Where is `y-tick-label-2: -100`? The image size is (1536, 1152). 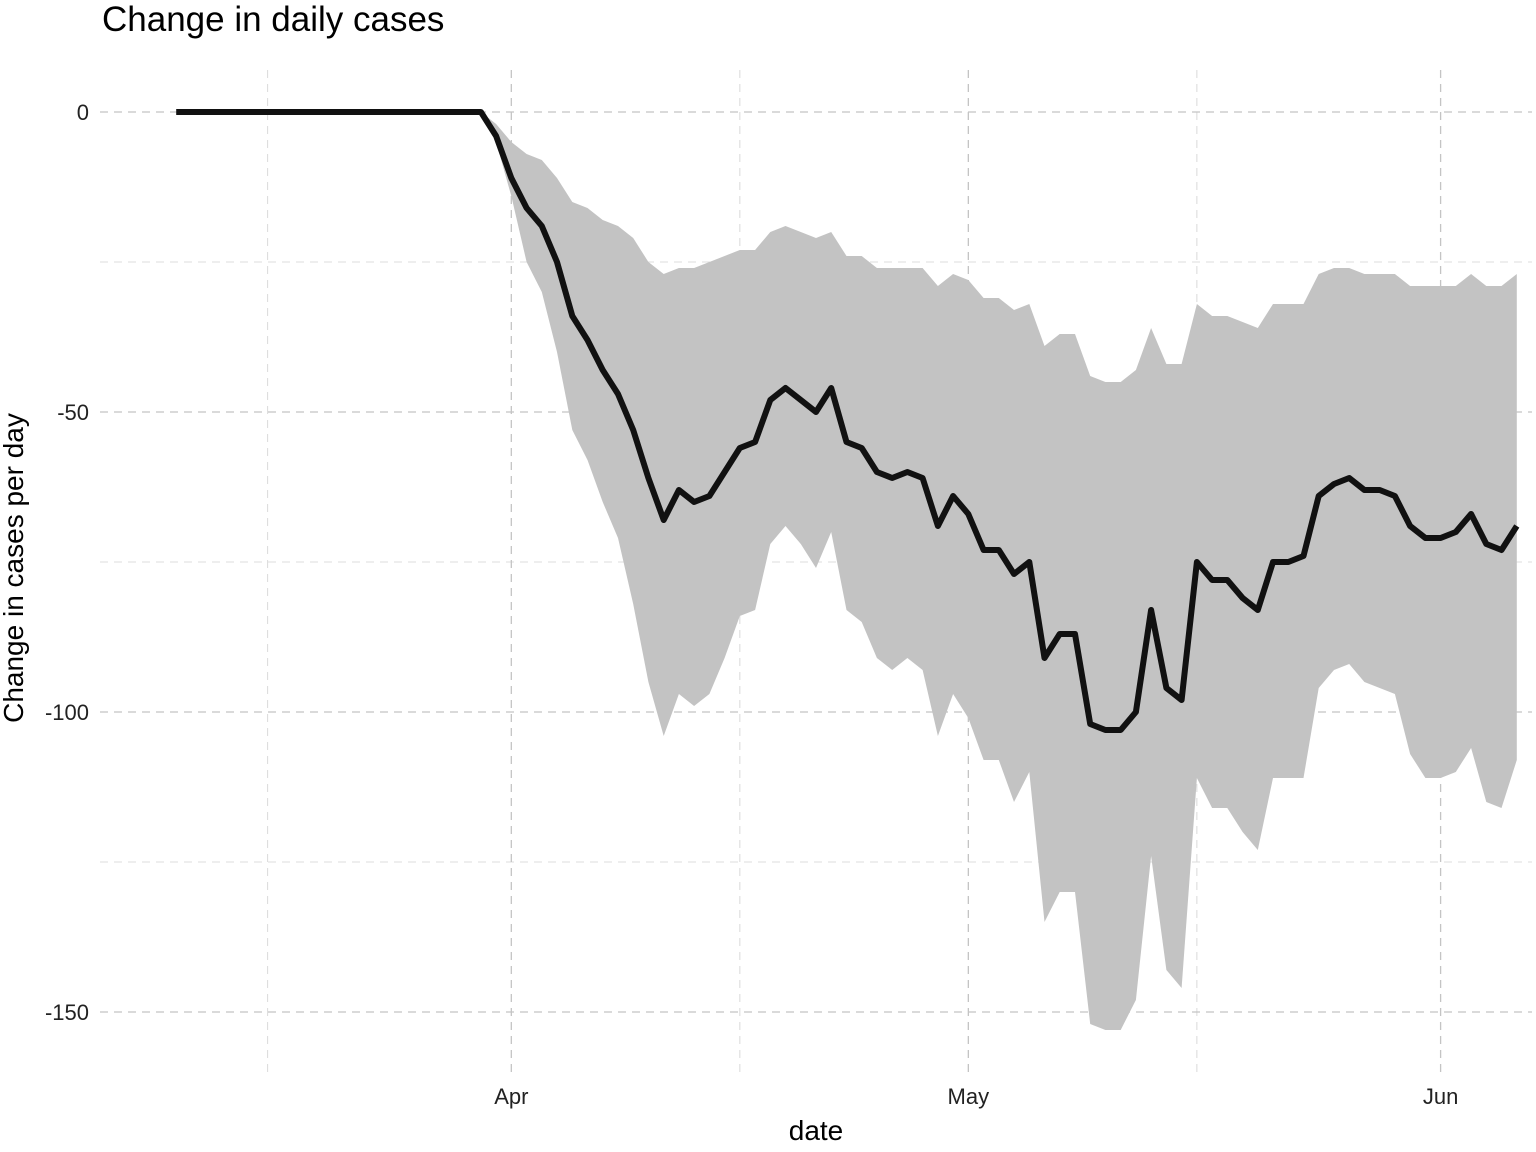
y-tick-label-2: -100 is located at coordinates (67, 712).